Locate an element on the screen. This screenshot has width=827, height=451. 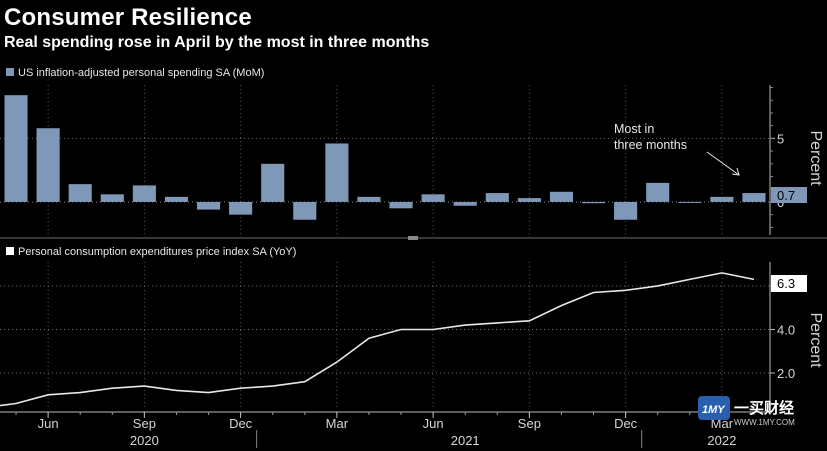
year-label-0: 2020 is located at coordinates (144, 440).